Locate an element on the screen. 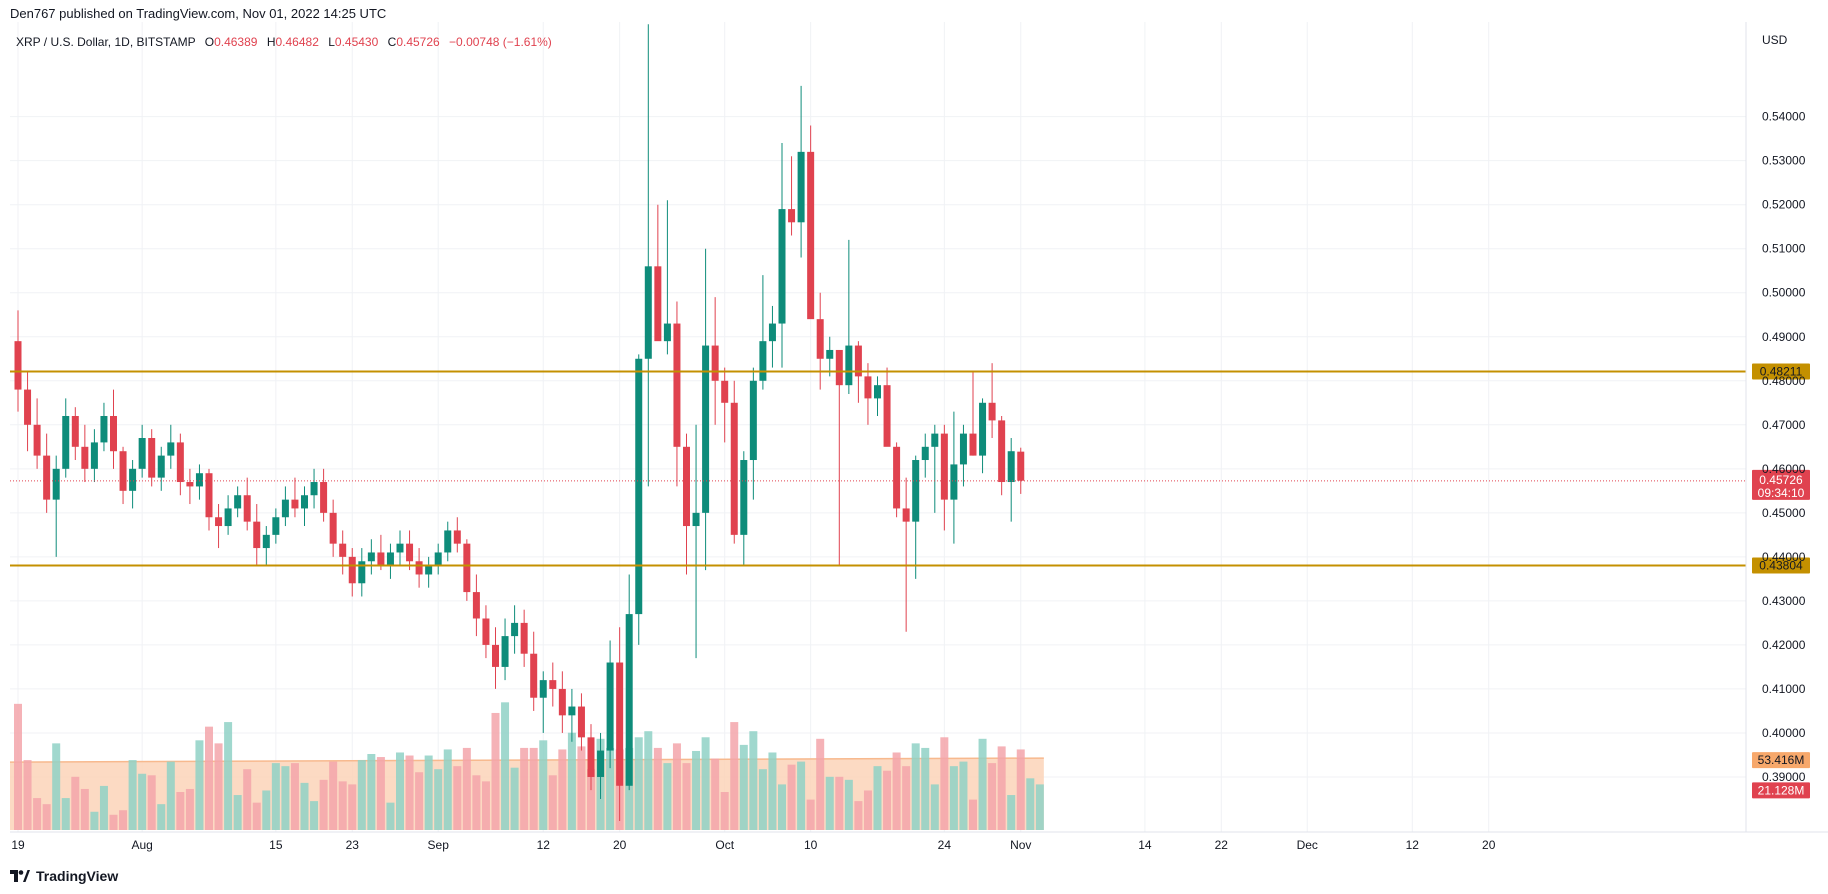 Image resolution: width=1828 pixels, height=894 pixels. x-tick-label: 22 is located at coordinates (1222, 845).